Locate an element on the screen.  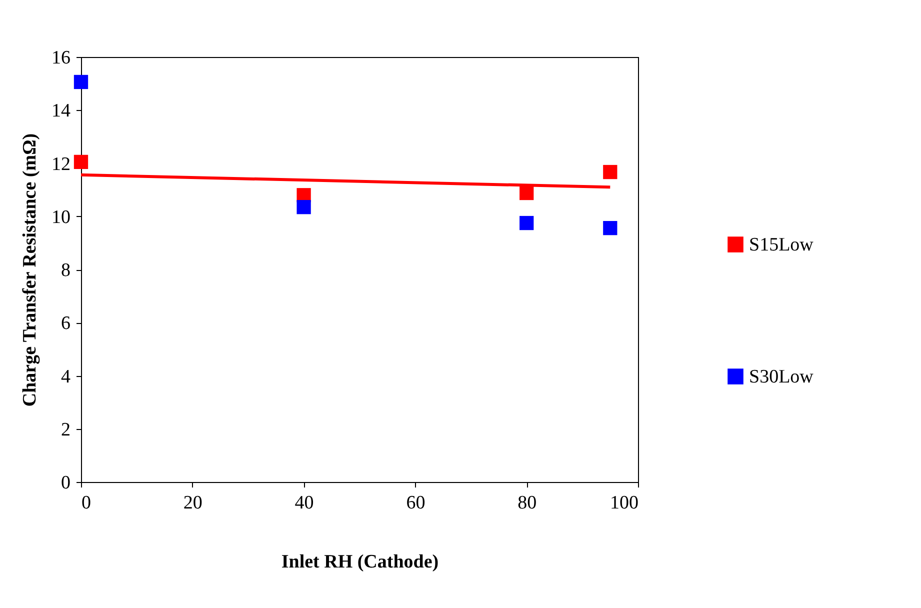
x-tick-label: 80 is located at coordinates (527, 503).